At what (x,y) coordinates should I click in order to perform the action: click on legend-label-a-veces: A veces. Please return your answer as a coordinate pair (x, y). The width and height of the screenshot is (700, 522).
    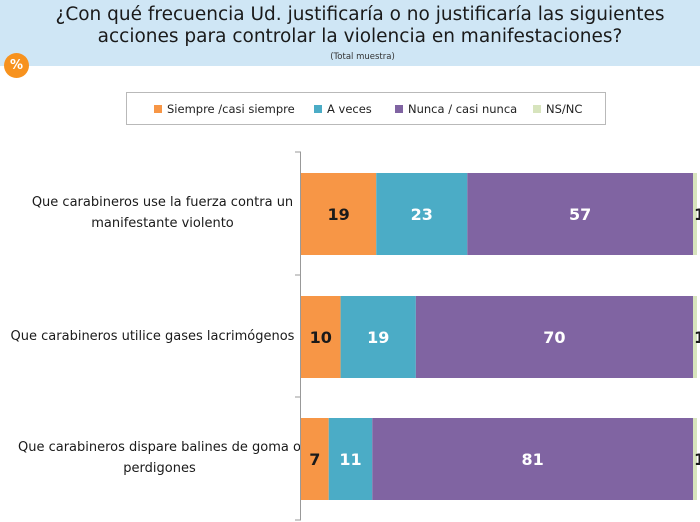
    Looking at the image, I should click on (349, 109).